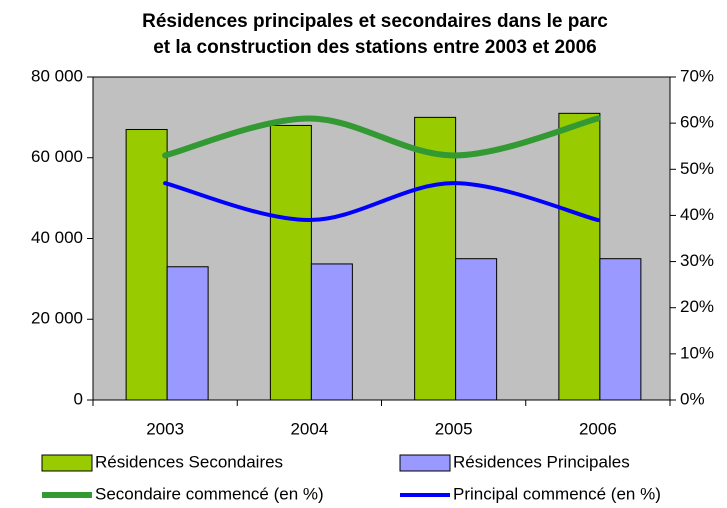 The height and width of the screenshot is (508, 727). I want to click on y-tick-label: 80 000, so click(57, 75).